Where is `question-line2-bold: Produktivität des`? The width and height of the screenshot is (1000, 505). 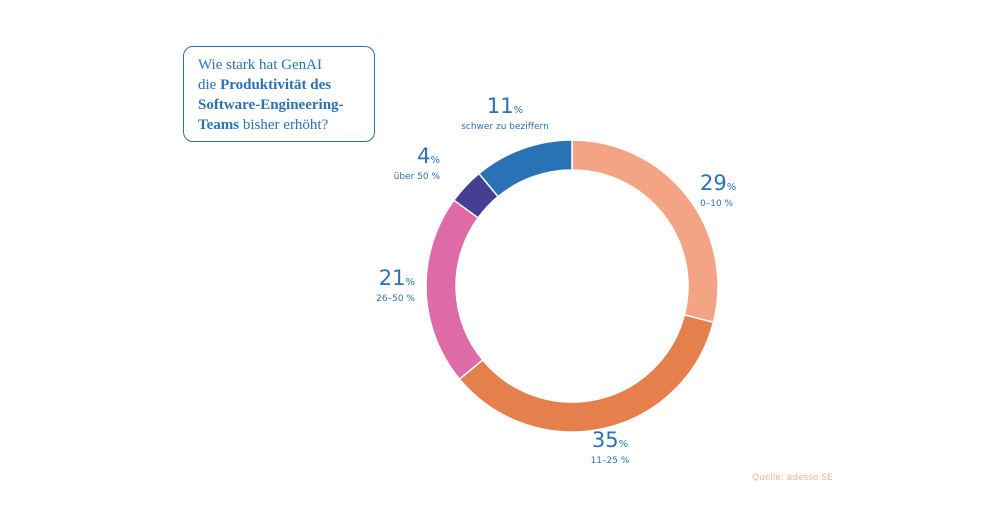
question-line2-bold: Produktivität des is located at coordinates (276, 85).